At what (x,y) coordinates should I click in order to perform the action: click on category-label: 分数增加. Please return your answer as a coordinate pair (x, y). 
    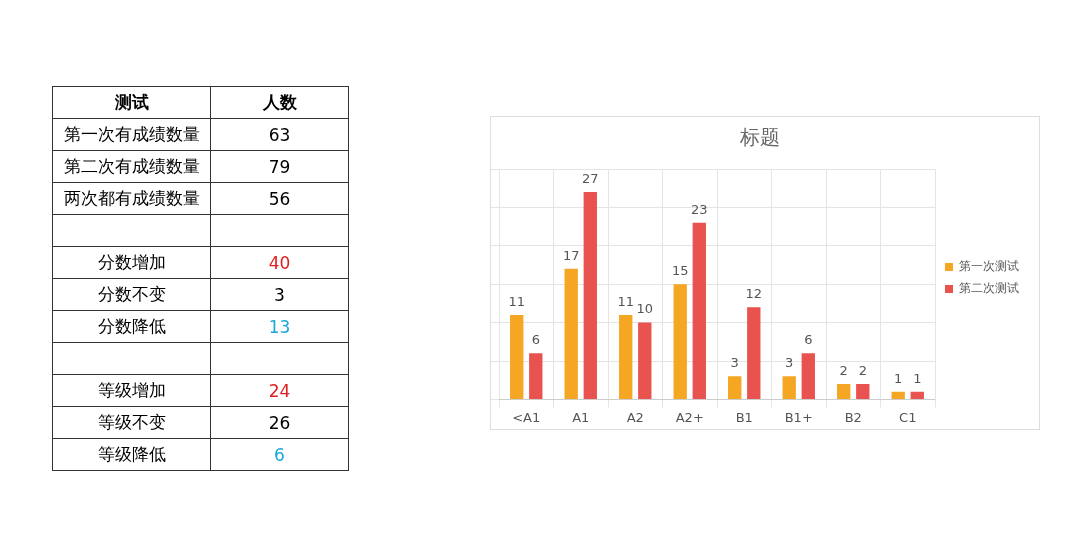
    Looking at the image, I should click on (131, 262).